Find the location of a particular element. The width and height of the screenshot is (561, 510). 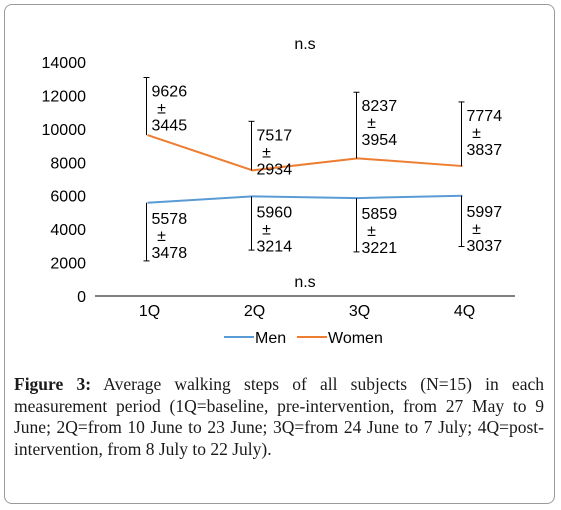

significance-annotation-bottom: n.s is located at coordinates (304, 282).